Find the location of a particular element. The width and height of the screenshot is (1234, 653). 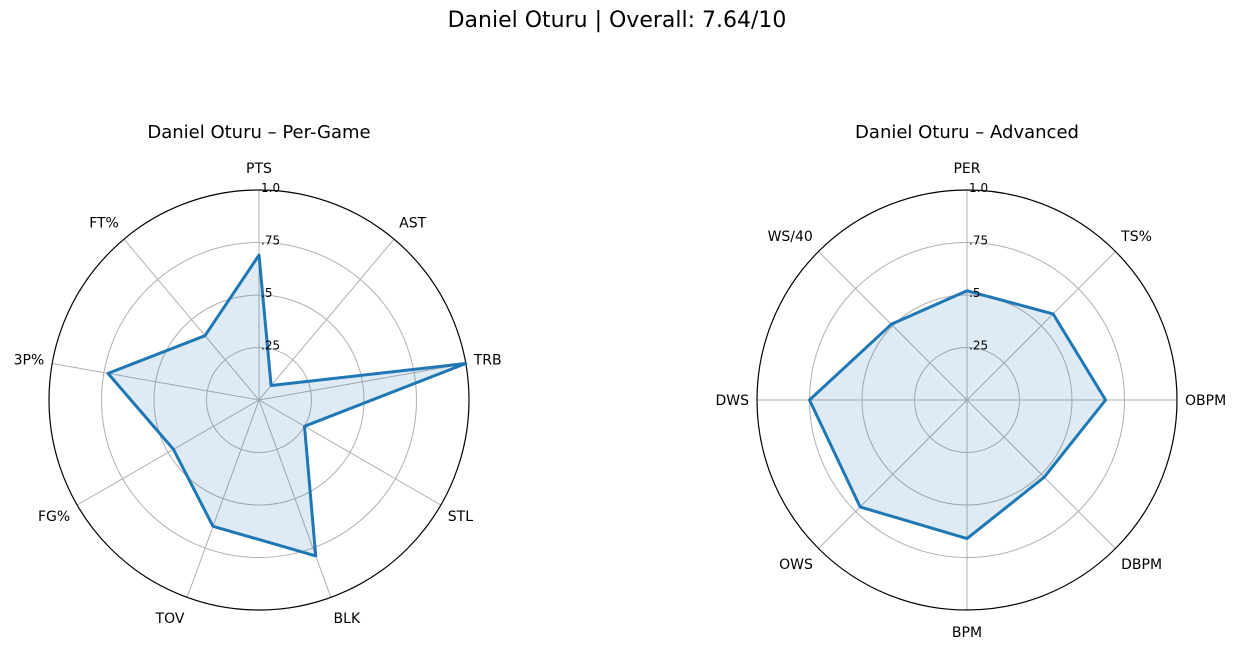

category-label: BPM is located at coordinates (967, 633).